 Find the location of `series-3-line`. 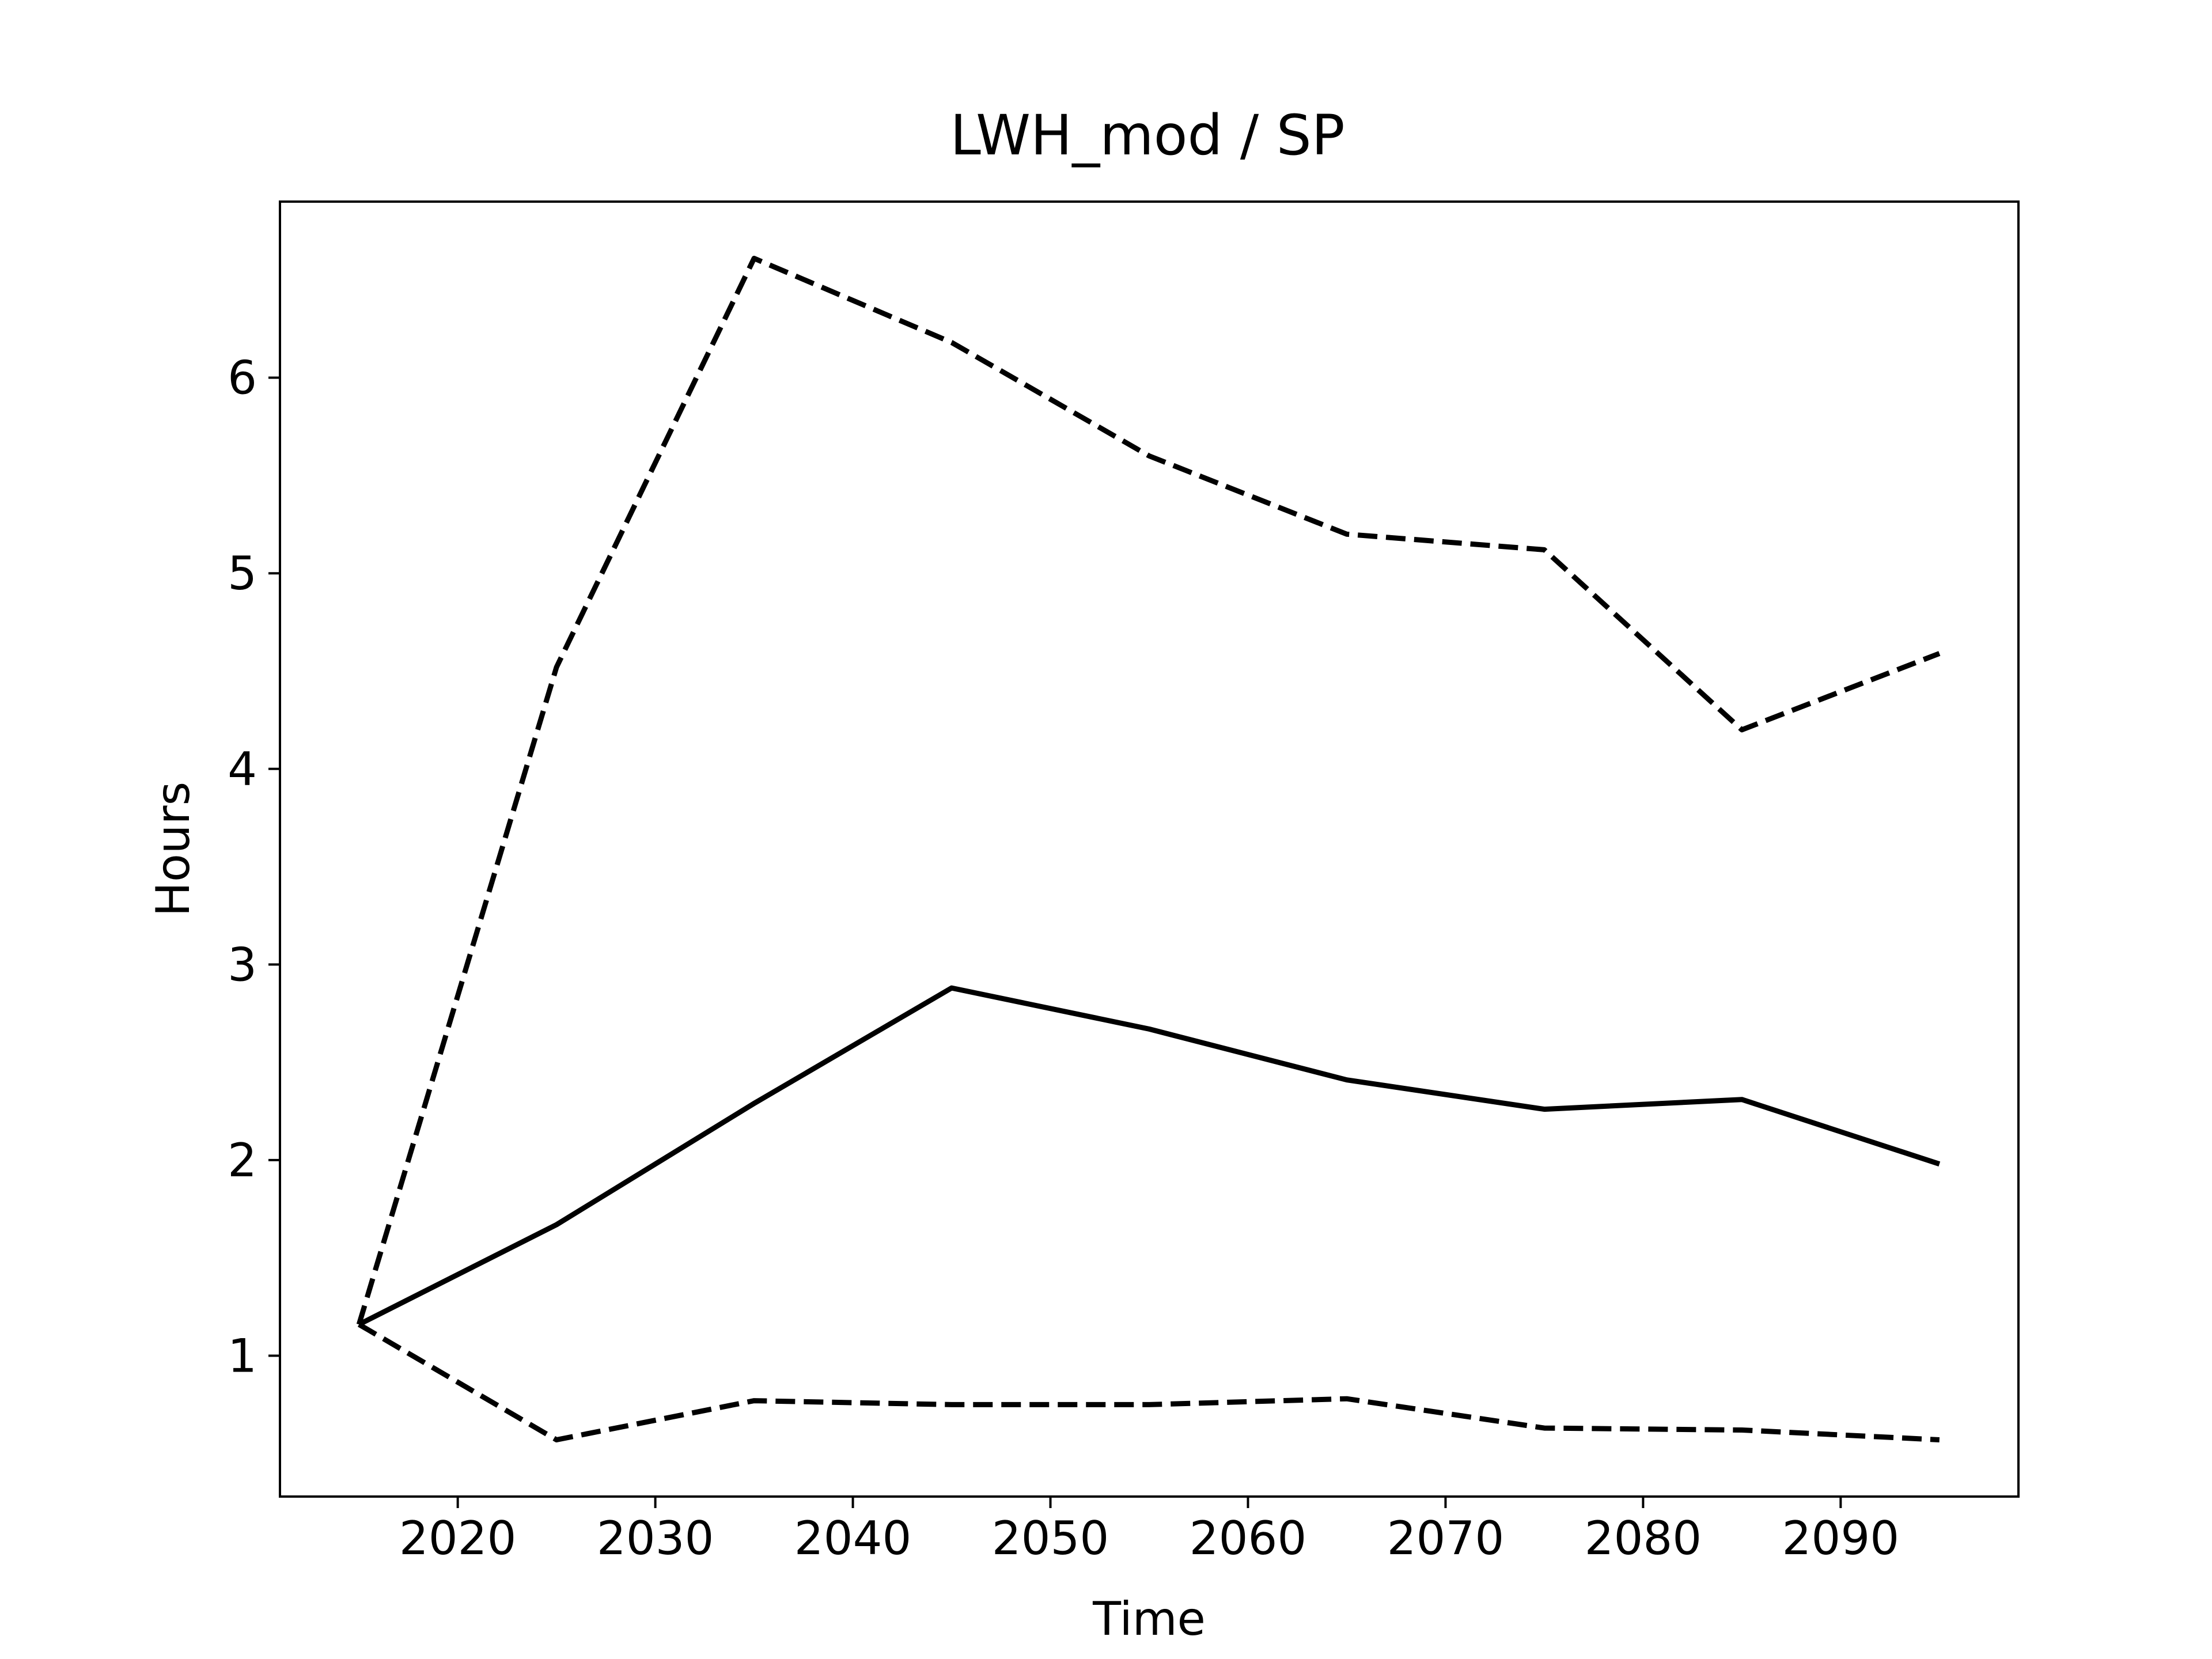

series-3-line is located at coordinates (1148, 1382).